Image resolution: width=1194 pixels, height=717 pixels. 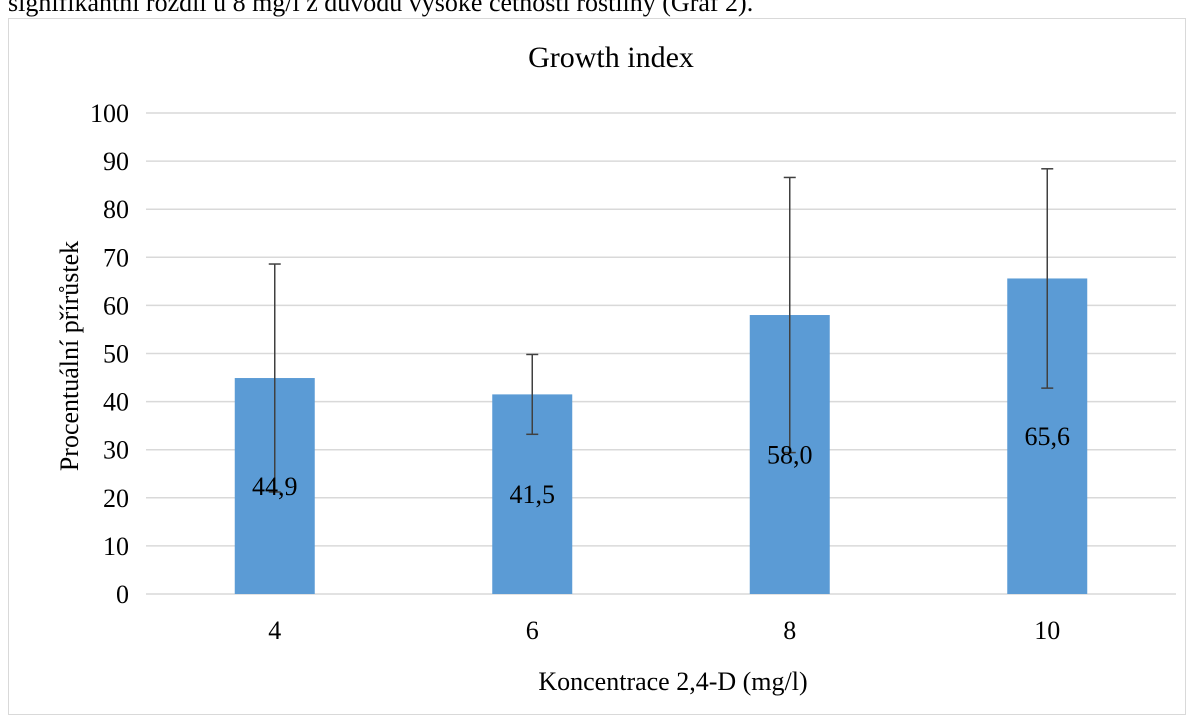 What do you see at coordinates (672, 681) in the screenshot?
I see `x-axis-title: Koncentrace 2,4-D (mg/l)` at bounding box center [672, 681].